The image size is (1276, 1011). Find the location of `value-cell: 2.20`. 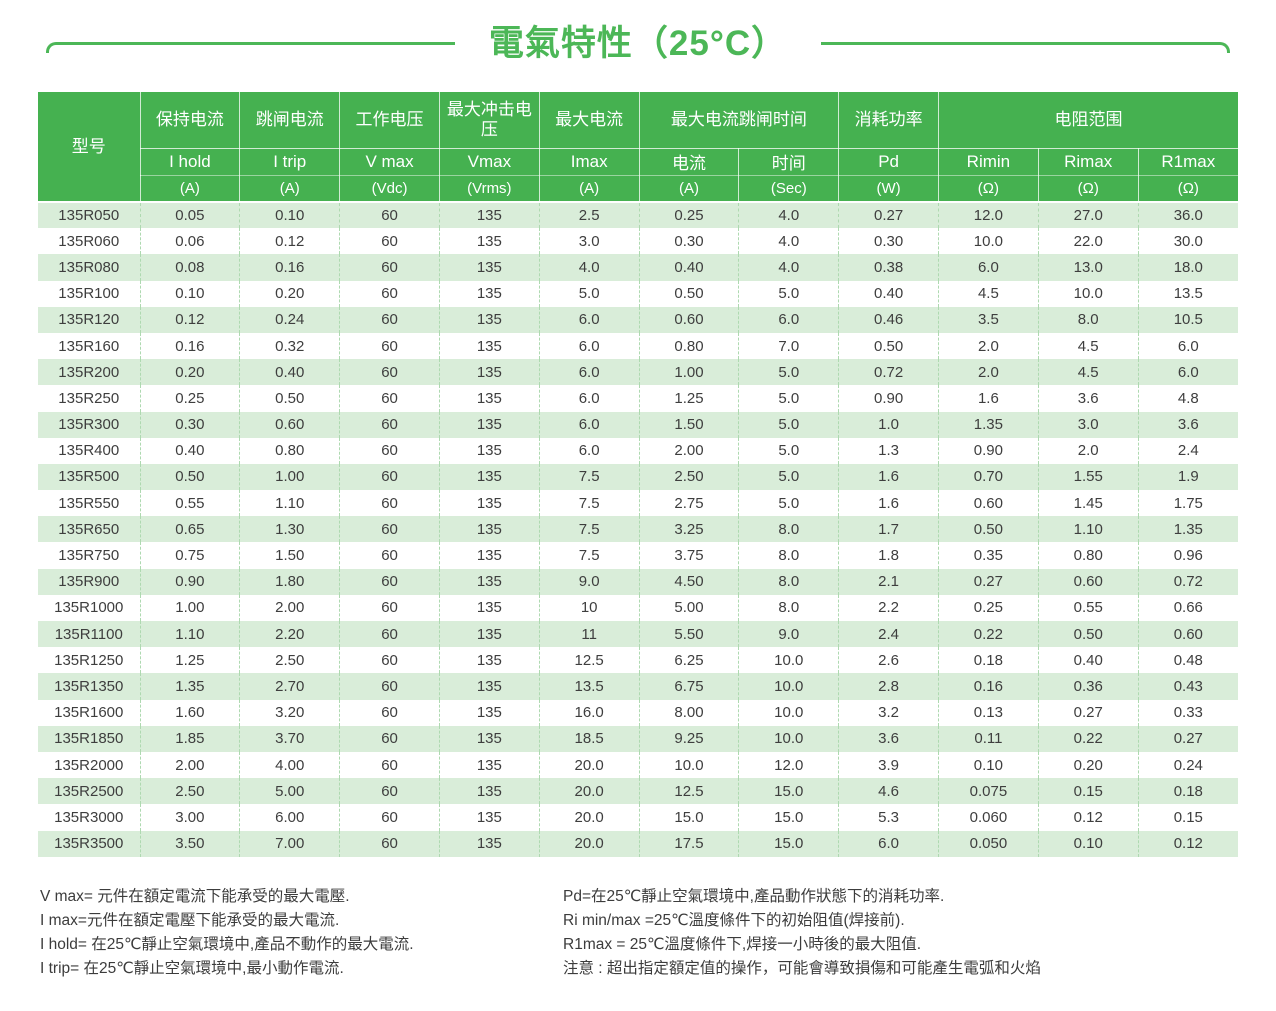

value-cell: 2.20 is located at coordinates (290, 634).